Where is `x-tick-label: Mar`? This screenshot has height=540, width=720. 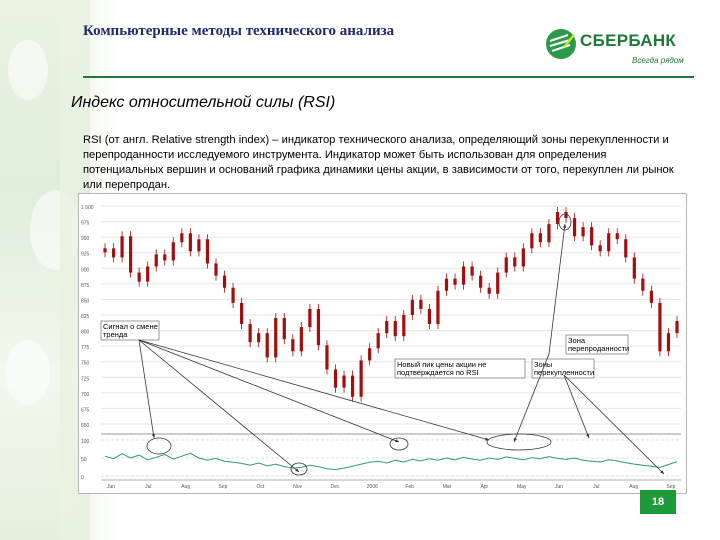 x-tick-label: Mar is located at coordinates (447, 487).